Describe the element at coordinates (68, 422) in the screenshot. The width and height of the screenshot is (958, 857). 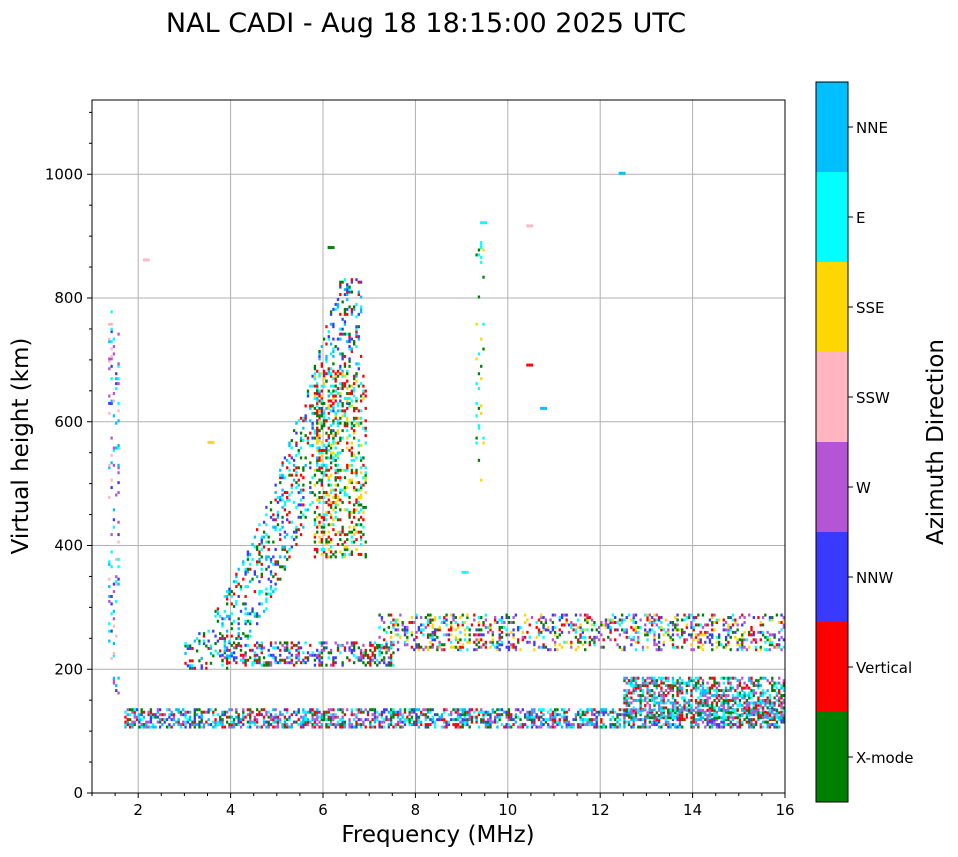
I see `y-tick-label: 600` at that location.